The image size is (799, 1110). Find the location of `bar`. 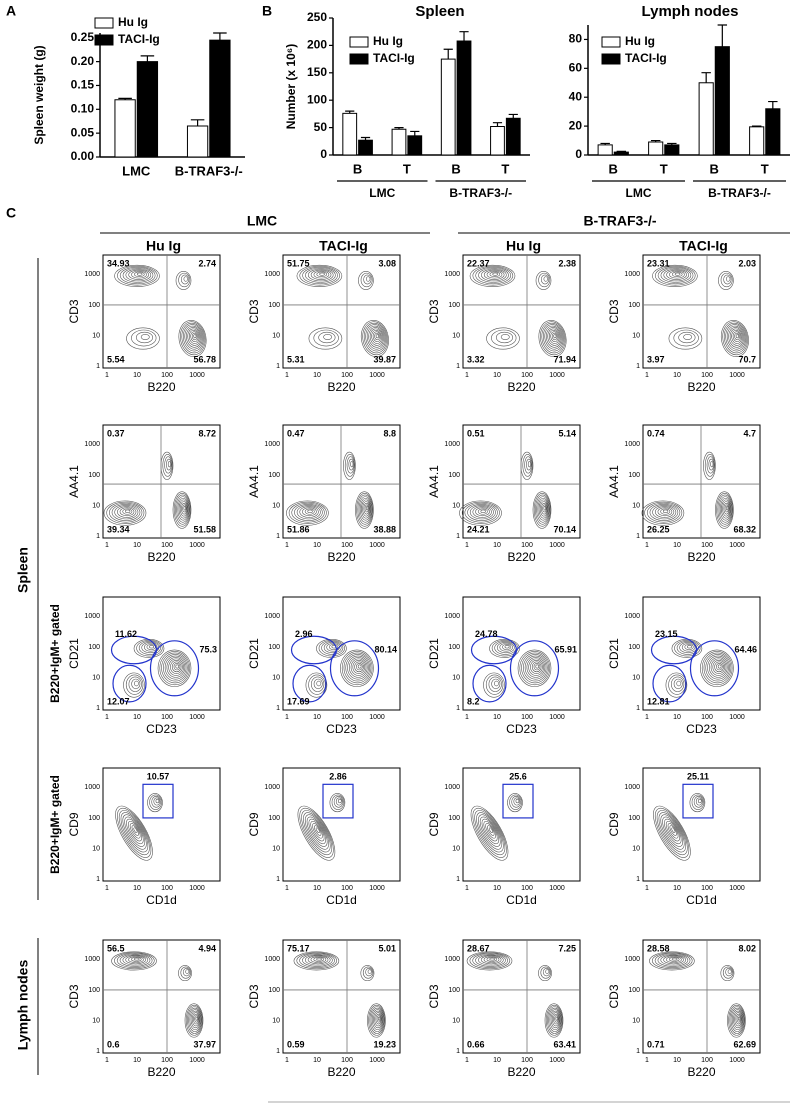

bar is located at coordinates (365, 147).